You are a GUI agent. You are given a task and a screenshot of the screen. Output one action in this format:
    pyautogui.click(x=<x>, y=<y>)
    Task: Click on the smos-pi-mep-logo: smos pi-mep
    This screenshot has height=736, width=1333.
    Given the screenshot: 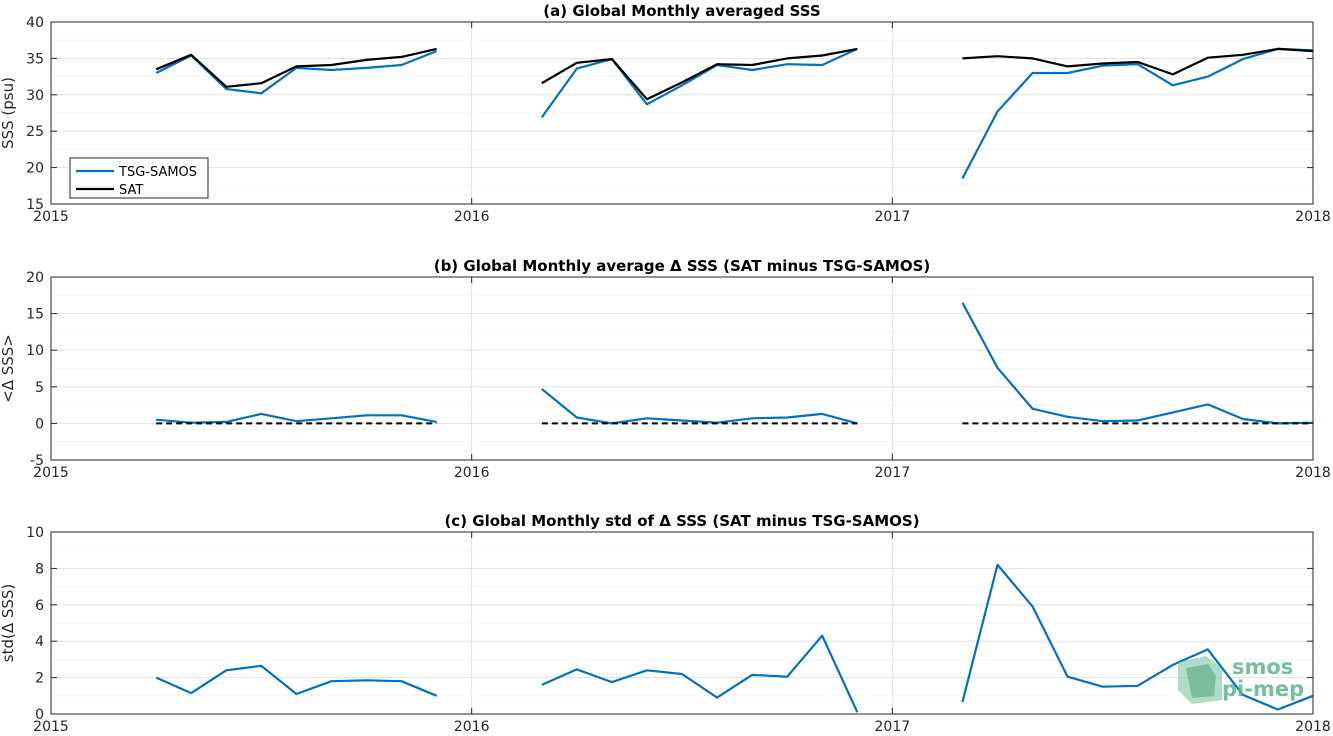 What is the action you would take?
    pyautogui.click(x=1241, y=679)
    